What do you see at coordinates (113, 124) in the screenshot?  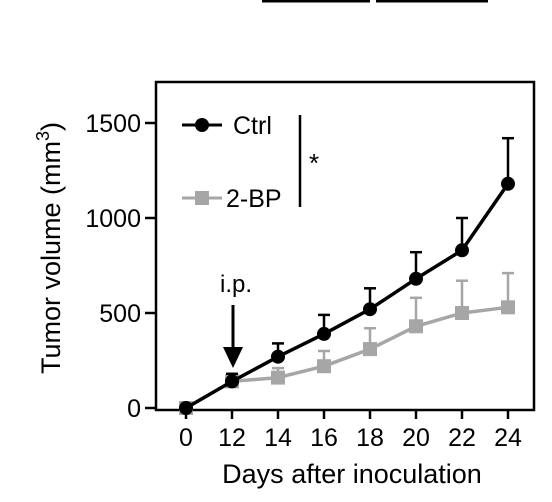 I see `y-tick-label: 1500` at bounding box center [113, 124].